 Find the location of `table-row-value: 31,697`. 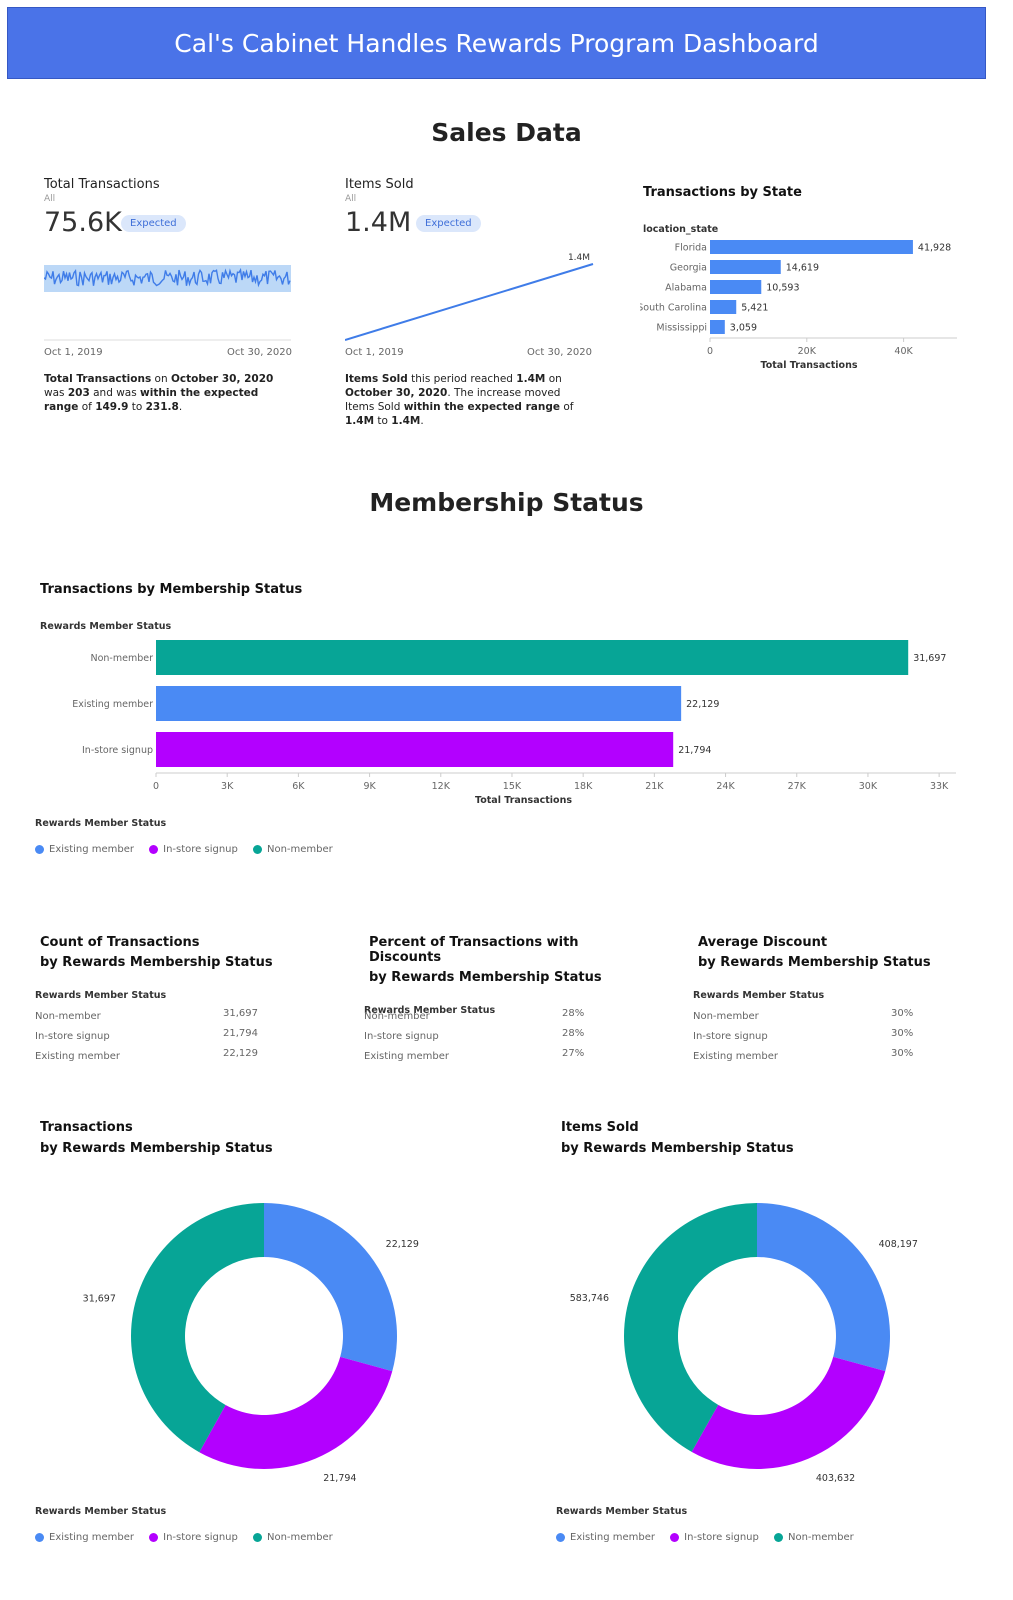

table-row-value: 31,697 is located at coordinates (240, 1013).